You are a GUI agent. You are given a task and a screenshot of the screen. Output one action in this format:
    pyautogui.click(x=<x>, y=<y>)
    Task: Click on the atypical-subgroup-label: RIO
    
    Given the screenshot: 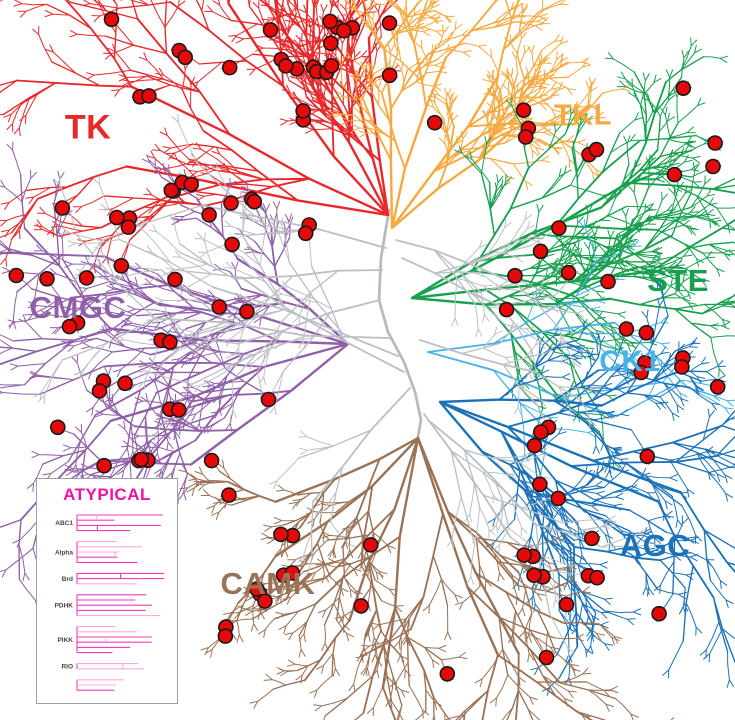 What is the action you would take?
    pyautogui.click(x=67, y=667)
    